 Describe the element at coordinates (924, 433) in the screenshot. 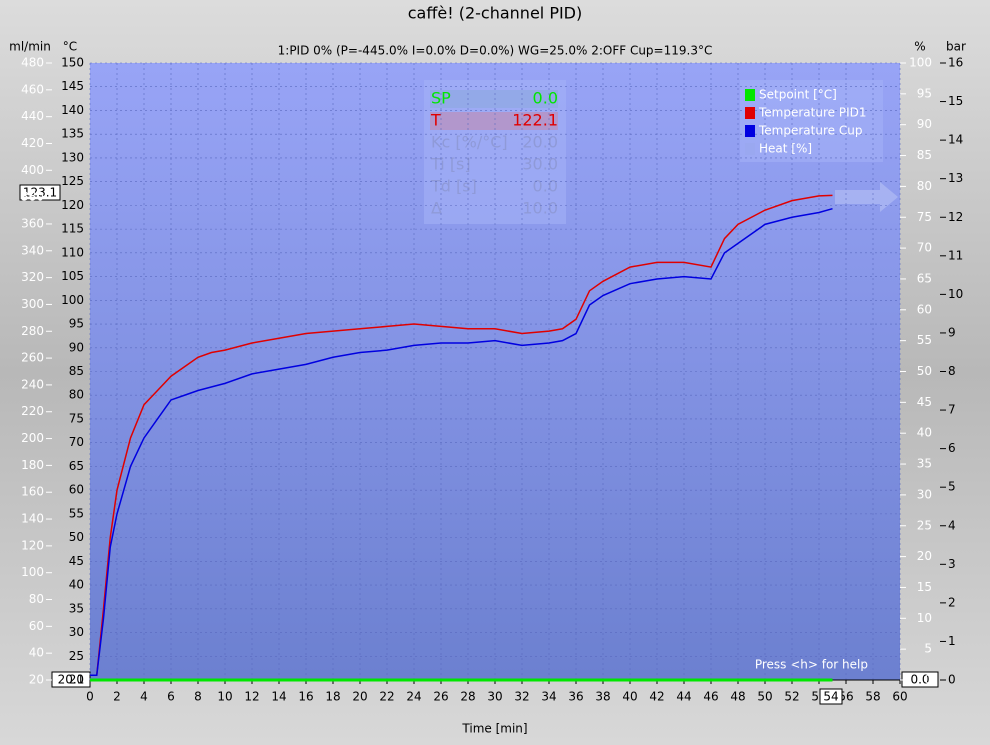

I see `y2-tick-label: 40` at that location.